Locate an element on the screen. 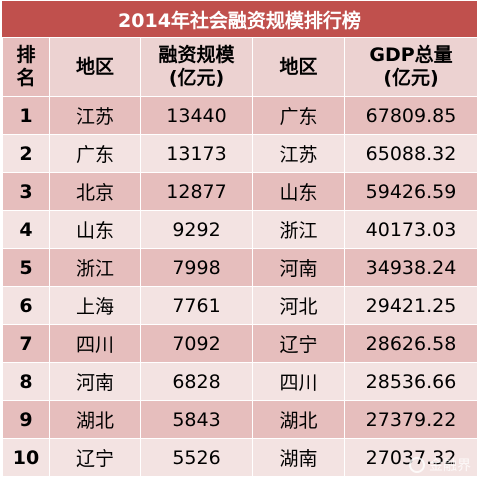 The image size is (479, 480). region-1-cell: 广东 is located at coordinates (95, 153).